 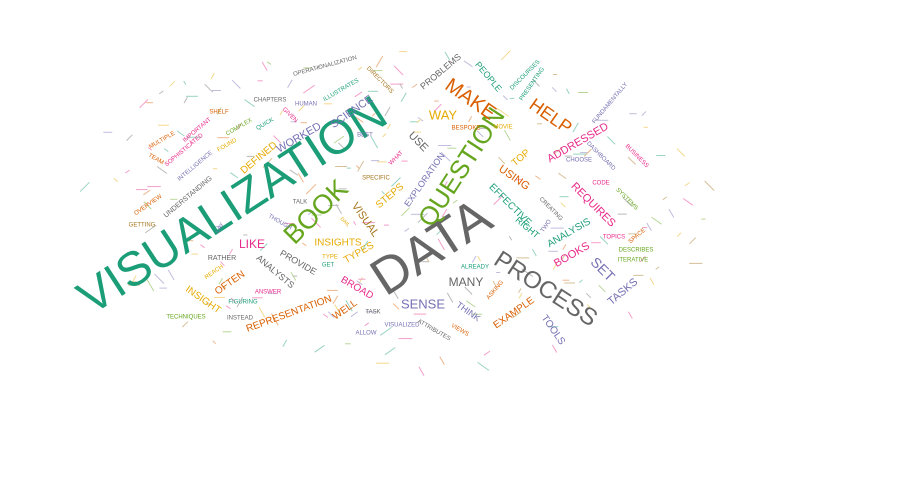 What do you see at coordinates (345, 222) in the screenshot?
I see `cloud-word-dail: DAIL` at bounding box center [345, 222].